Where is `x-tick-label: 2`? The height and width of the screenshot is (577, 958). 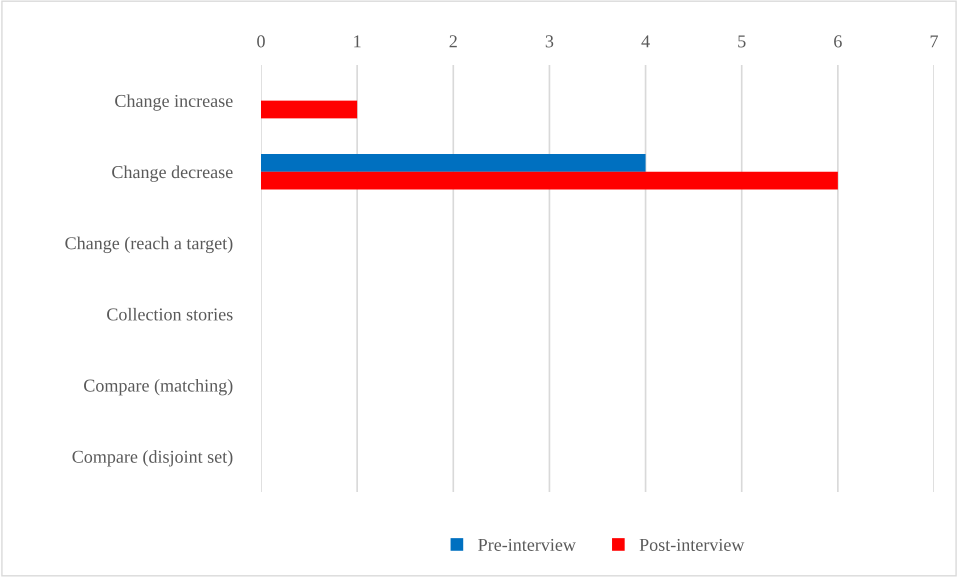 x-tick-label: 2 is located at coordinates (453, 41).